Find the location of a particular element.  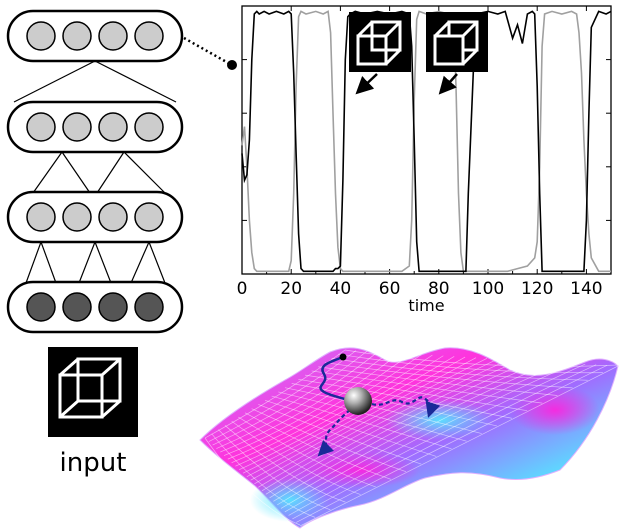

cube-front-face-icon is located at coordinates (379, 43).